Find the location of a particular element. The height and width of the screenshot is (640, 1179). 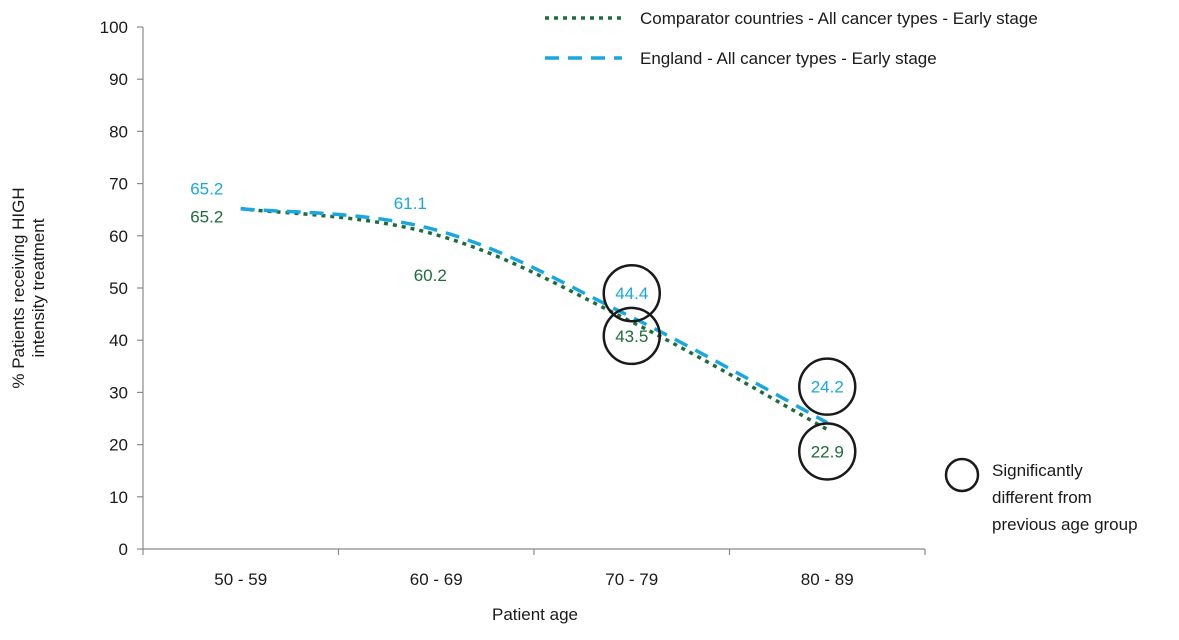

annotation-circle-icon is located at coordinates (962, 475).